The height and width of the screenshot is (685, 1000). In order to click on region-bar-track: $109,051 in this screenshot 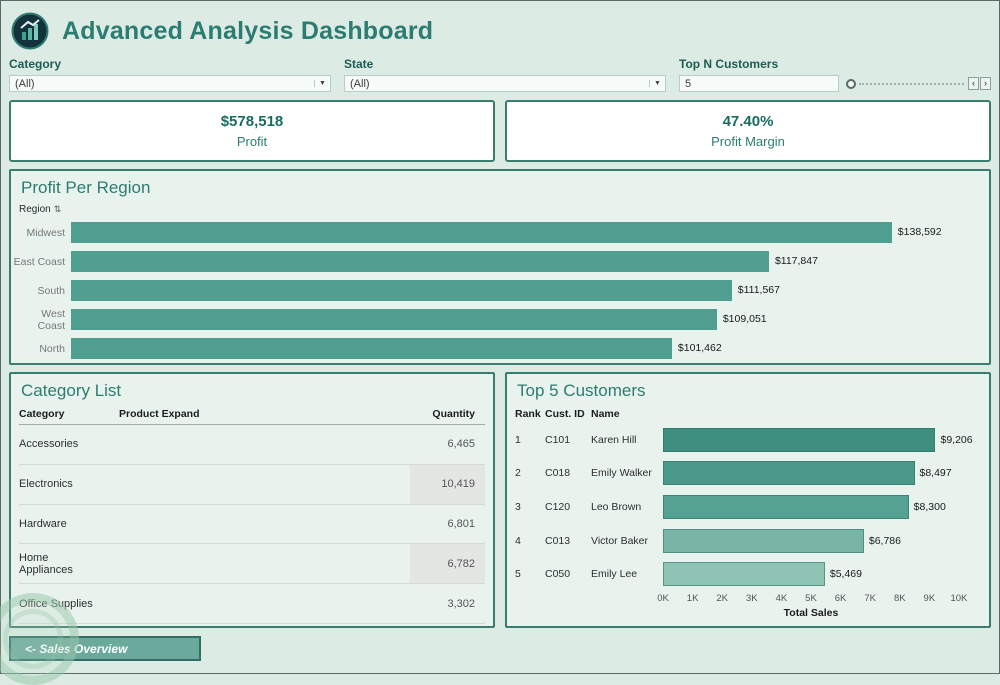, I will do `click(527, 319)`.